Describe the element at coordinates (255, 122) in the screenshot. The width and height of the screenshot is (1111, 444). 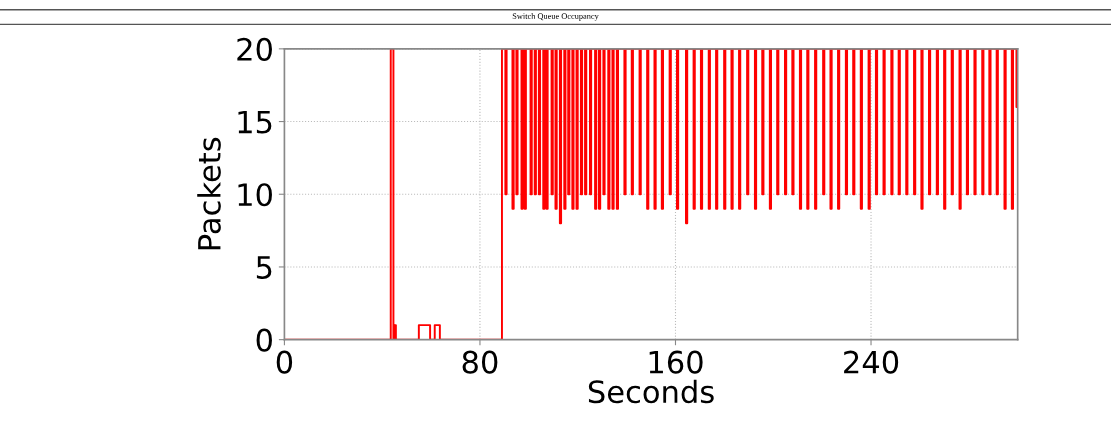
I see `y-tick-label: 15` at that location.